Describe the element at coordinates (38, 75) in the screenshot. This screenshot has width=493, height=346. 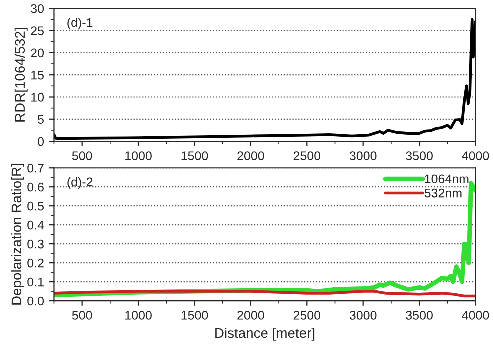
I see `y-tick-label: 15` at that location.